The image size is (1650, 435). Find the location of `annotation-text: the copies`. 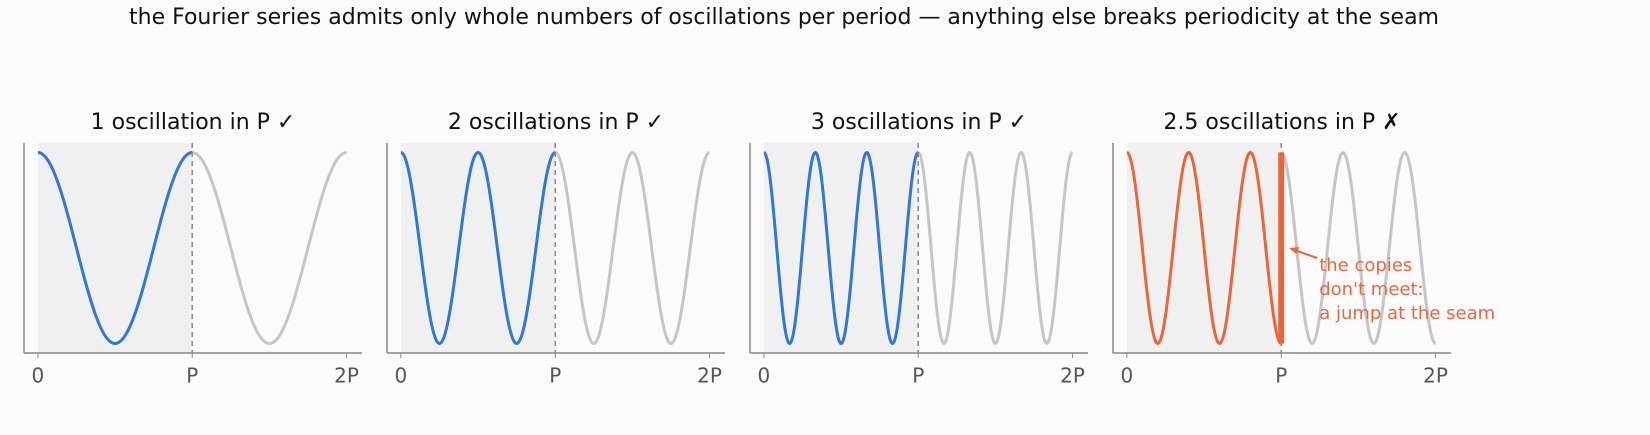

annotation-text: the copies is located at coordinates (1365, 265).